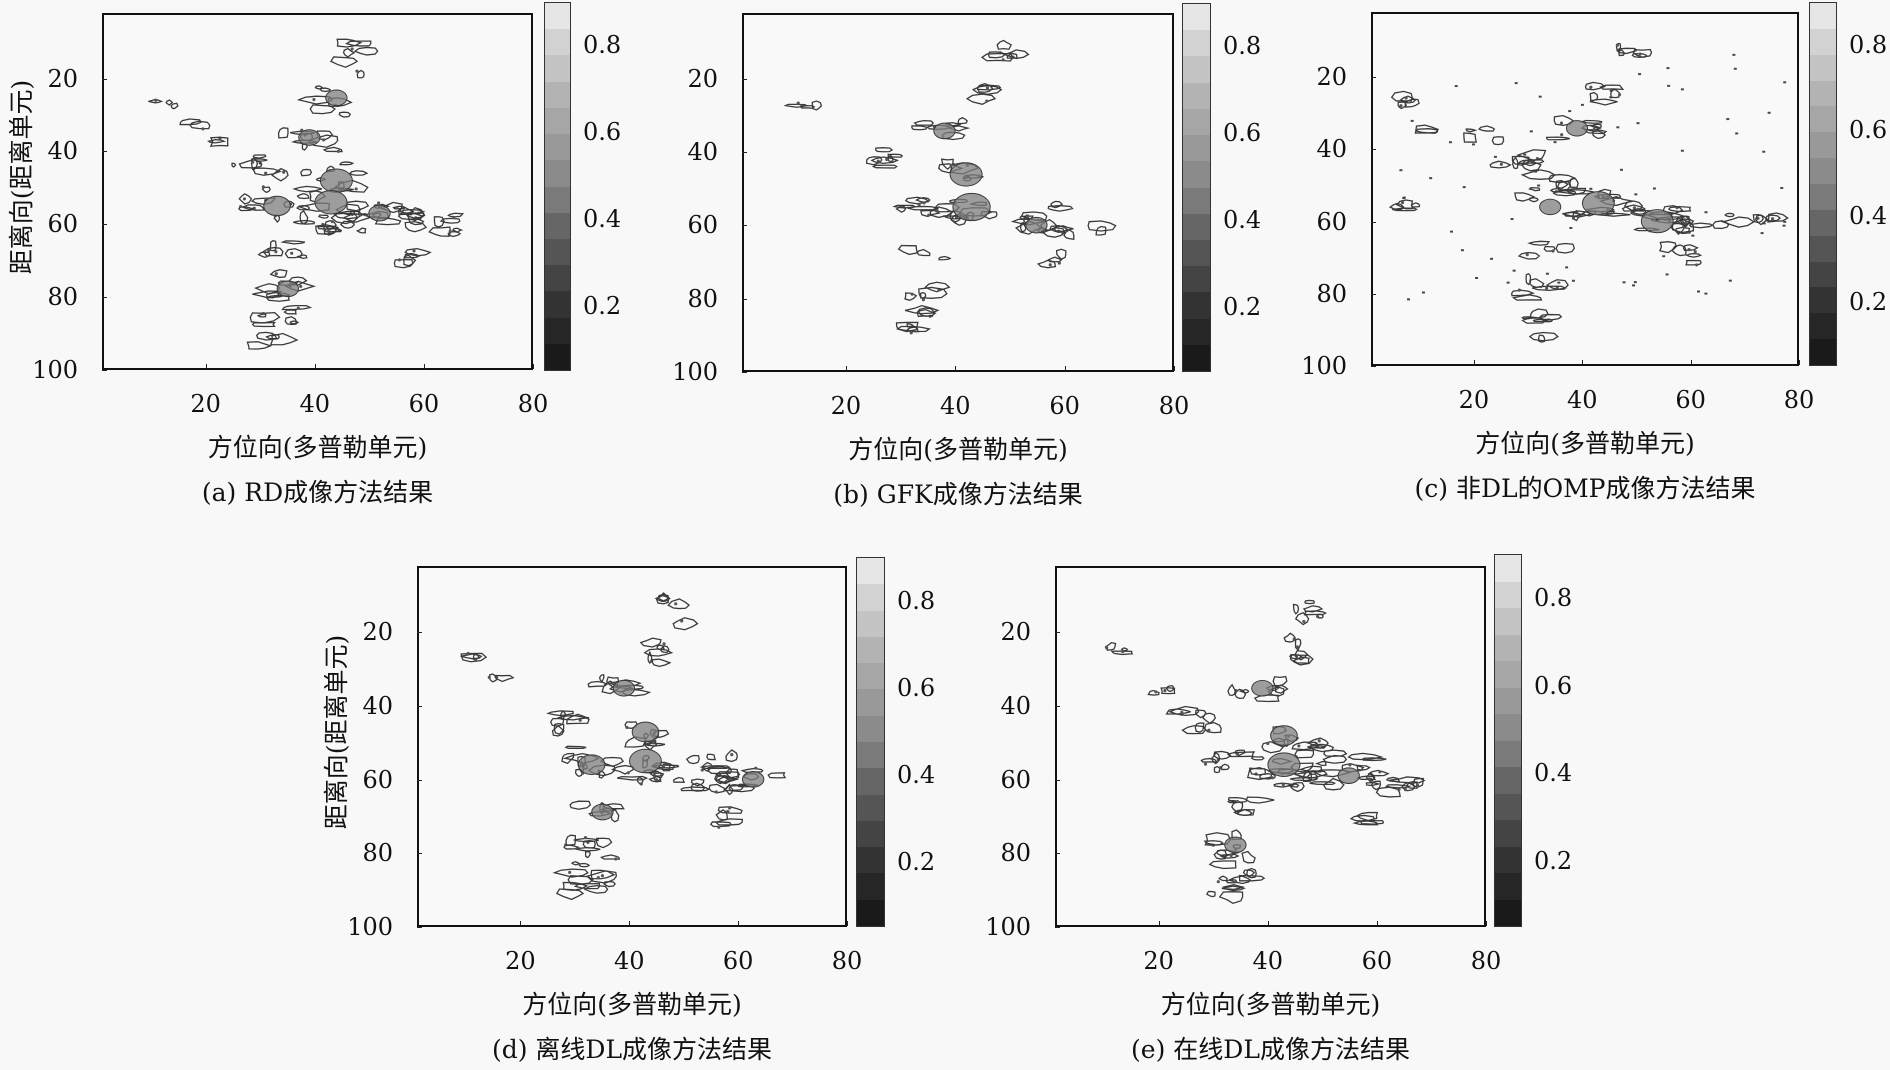 The image size is (1890, 1070). I want to click on colorbar-tick-label: 0.6, so click(1242, 133).